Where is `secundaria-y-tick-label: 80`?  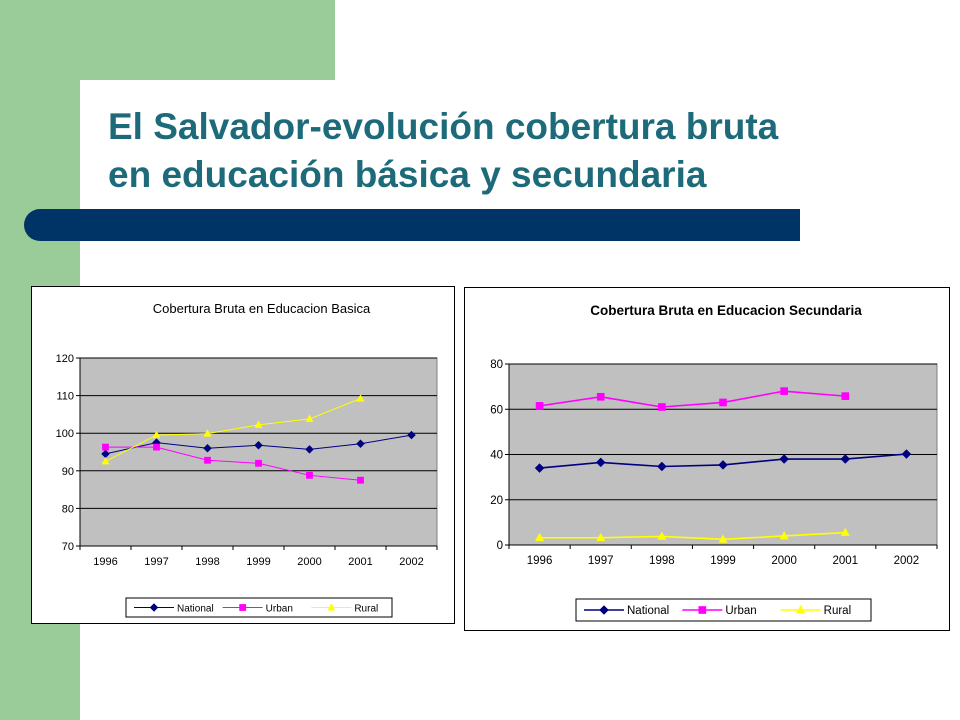 secundaria-y-tick-label: 80 is located at coordinates (496, 365).